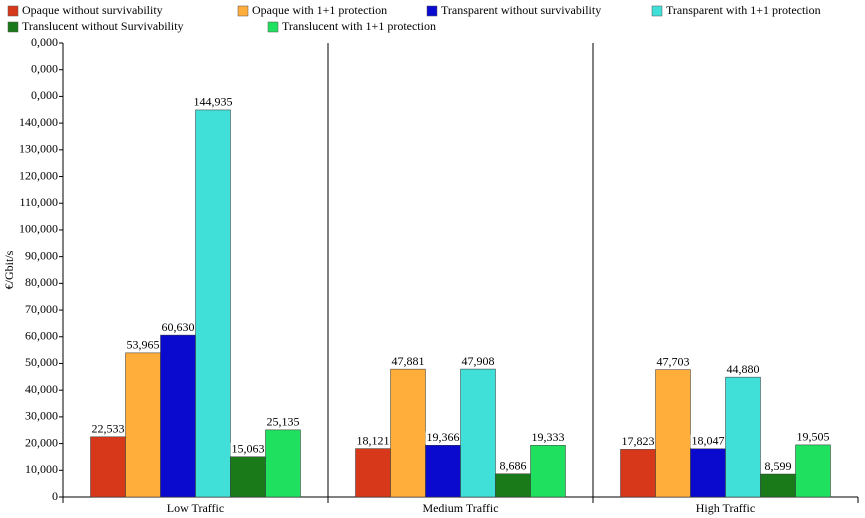 This screenshot has height=518, width=865. I want to click on value-label: 53,965, so click(143, 345).